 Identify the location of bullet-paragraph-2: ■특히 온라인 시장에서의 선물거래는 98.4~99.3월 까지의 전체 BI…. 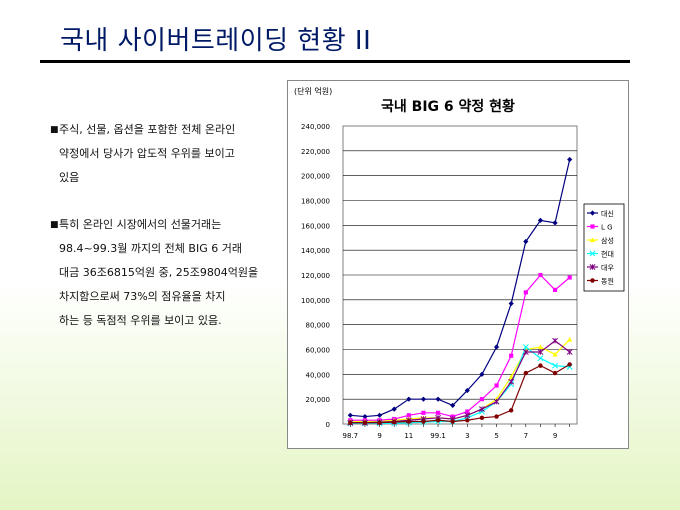
(165, 273).